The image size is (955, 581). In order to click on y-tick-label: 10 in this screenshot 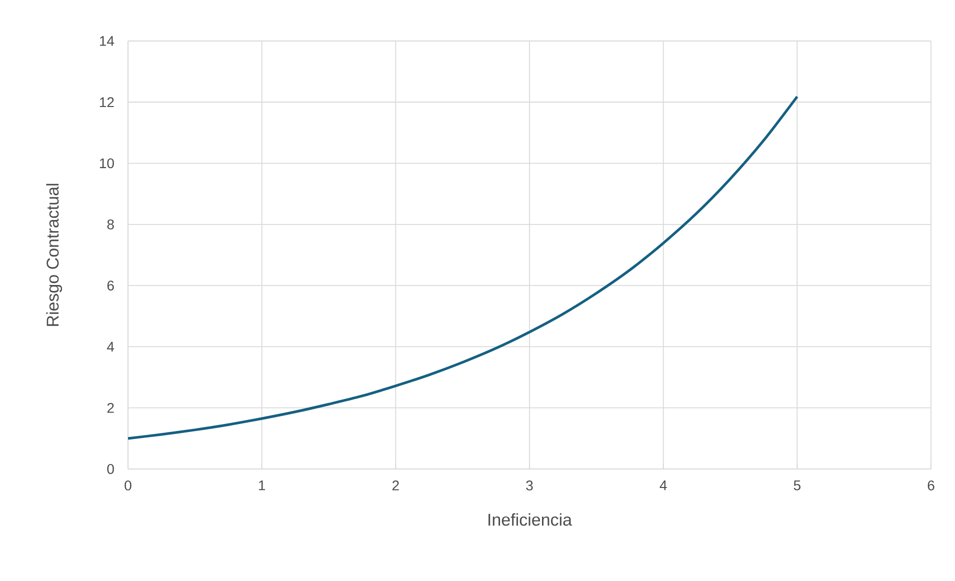, I will do `click(107, 163)`.